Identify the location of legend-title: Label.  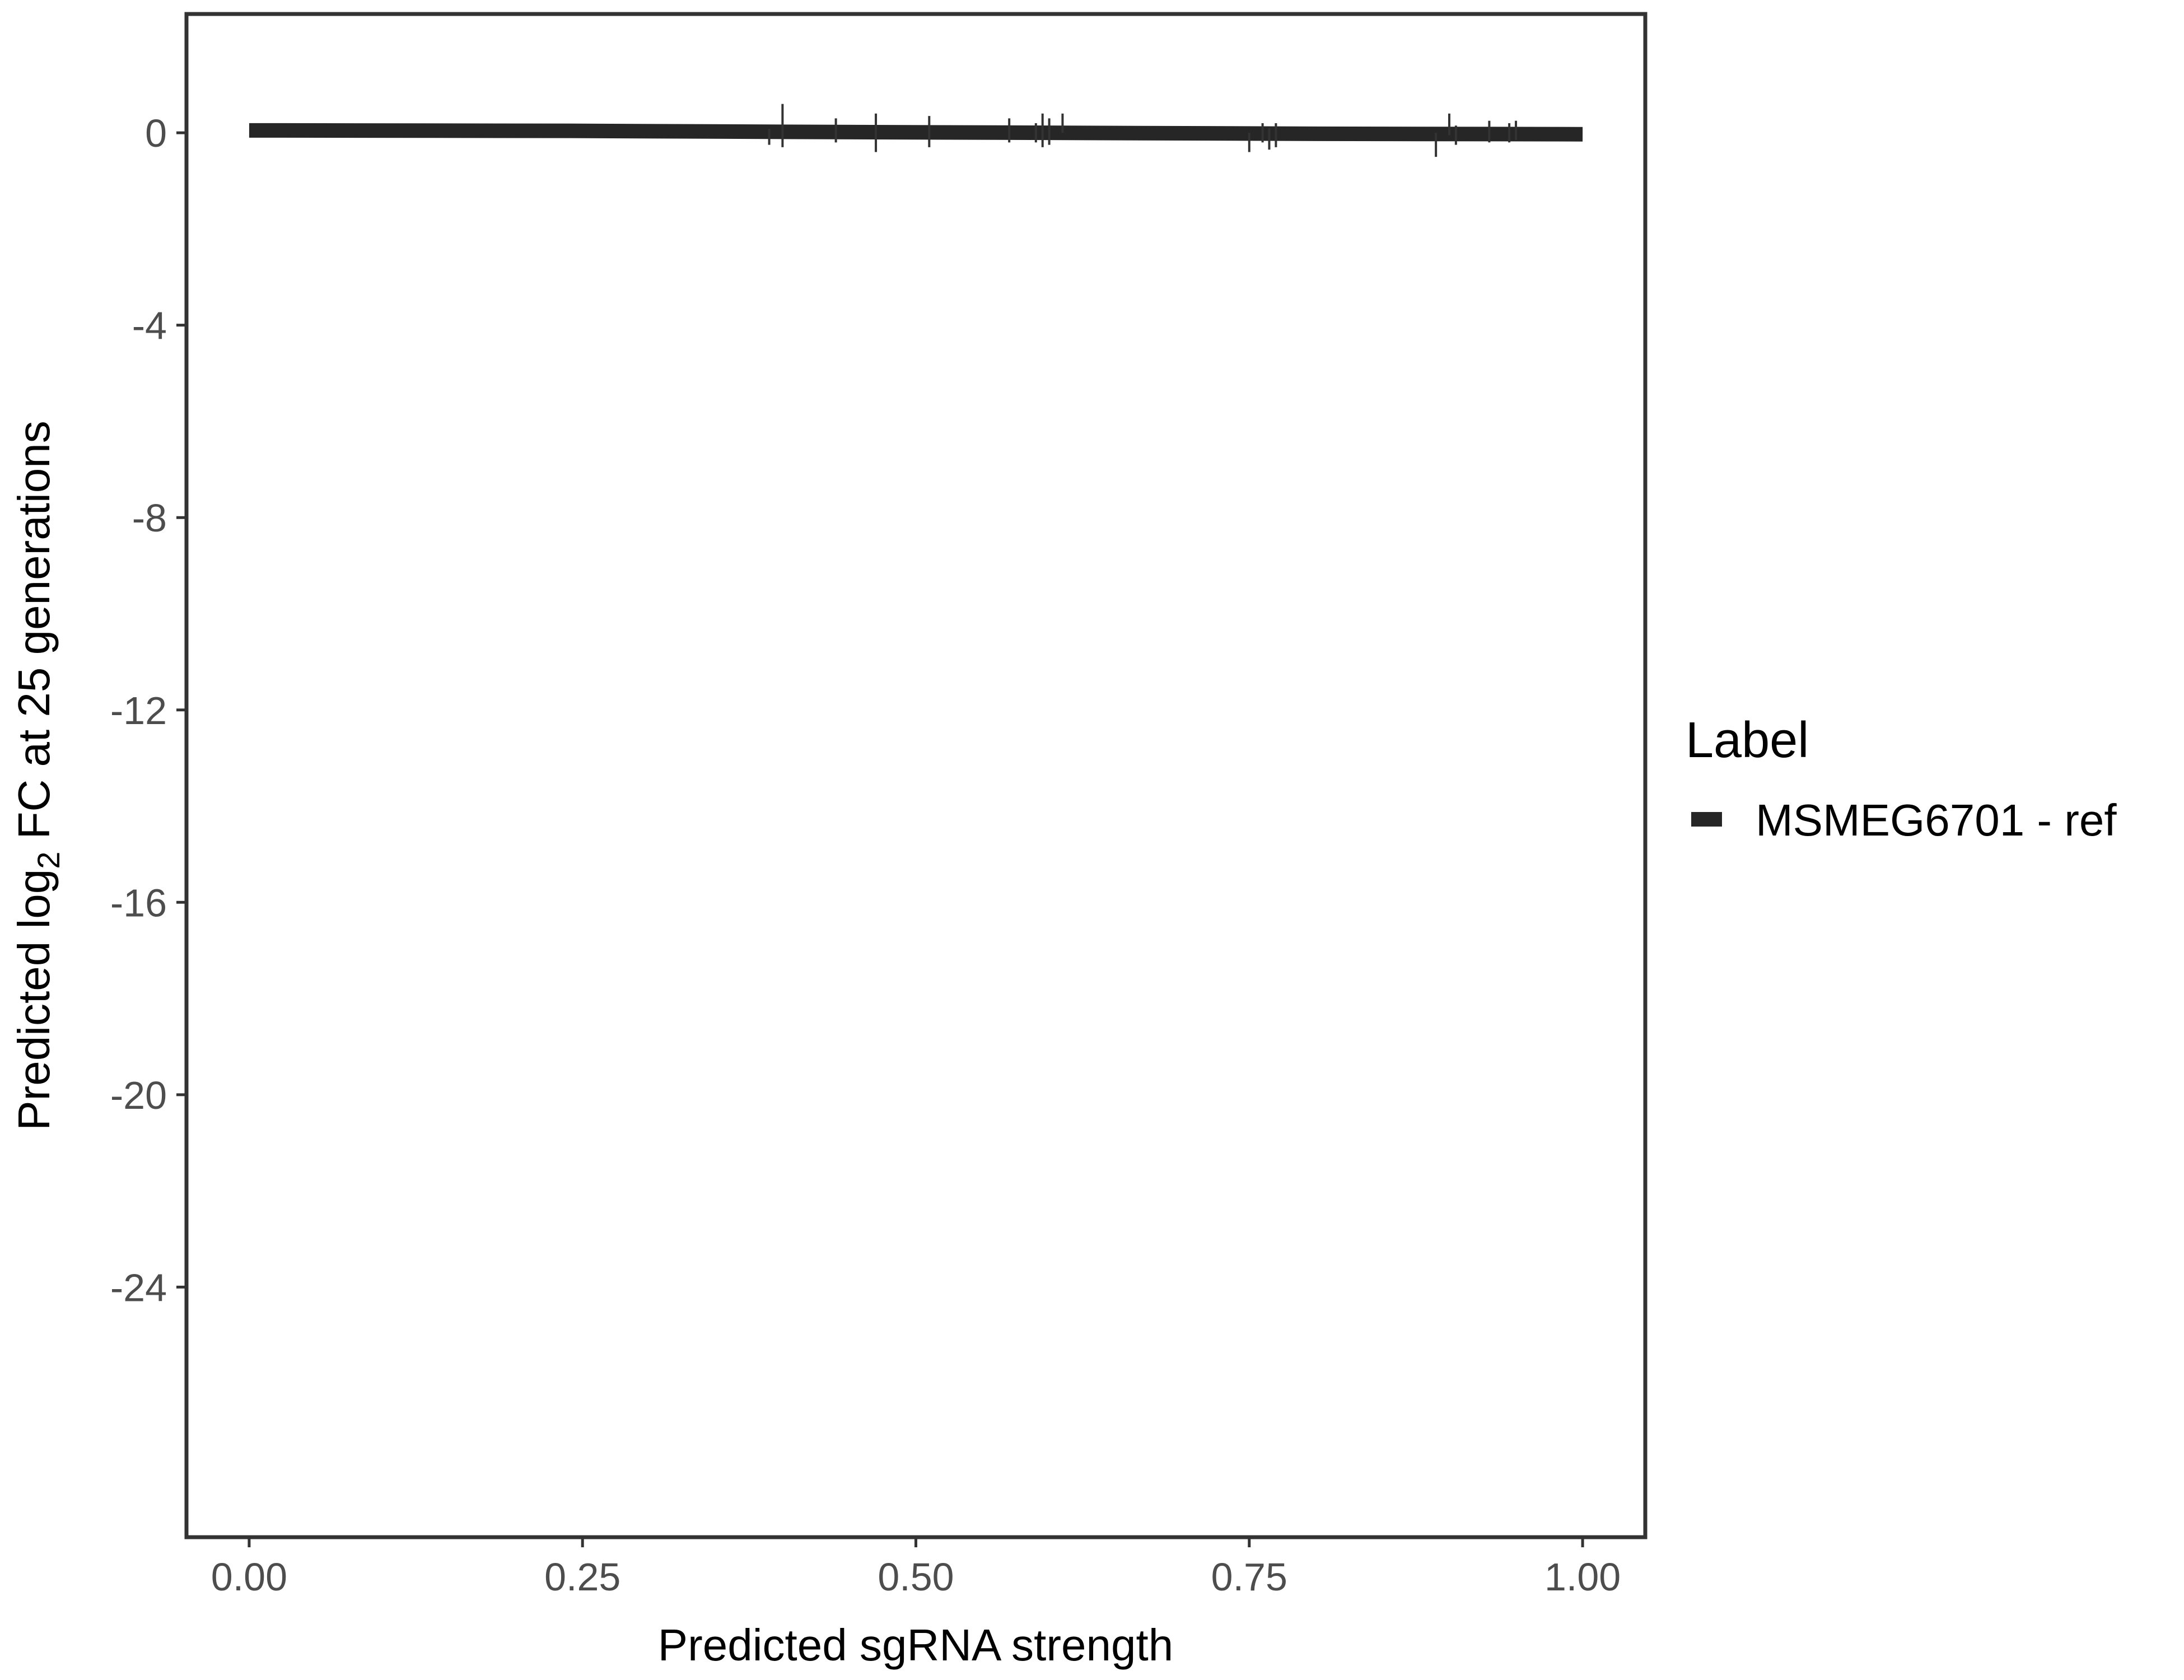
(1748, 740).